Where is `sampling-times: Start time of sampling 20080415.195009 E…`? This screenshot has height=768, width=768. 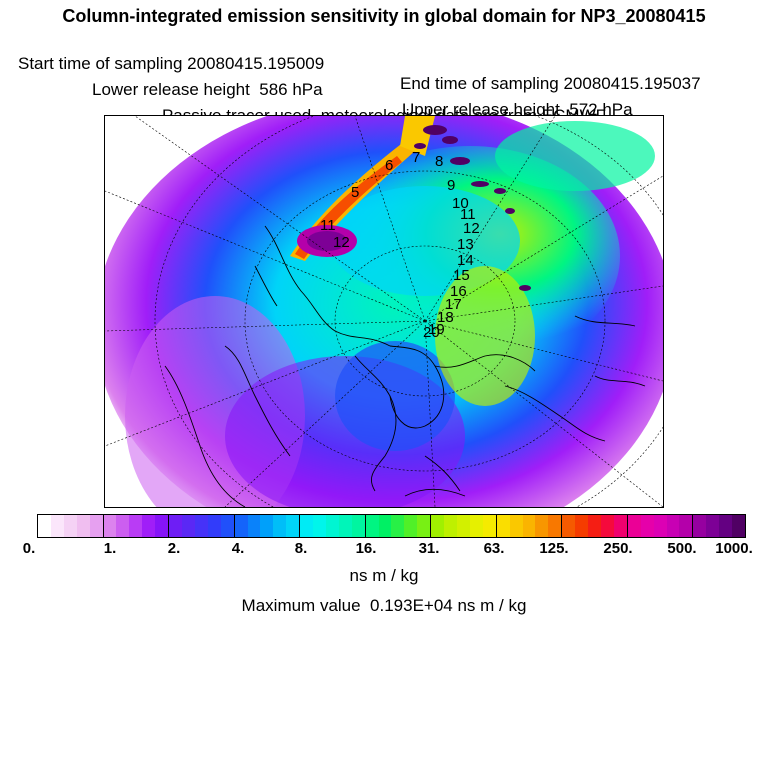
sampling-times: Start time of sampling 20080415.195009 E… is located at coordinates (384, 64).